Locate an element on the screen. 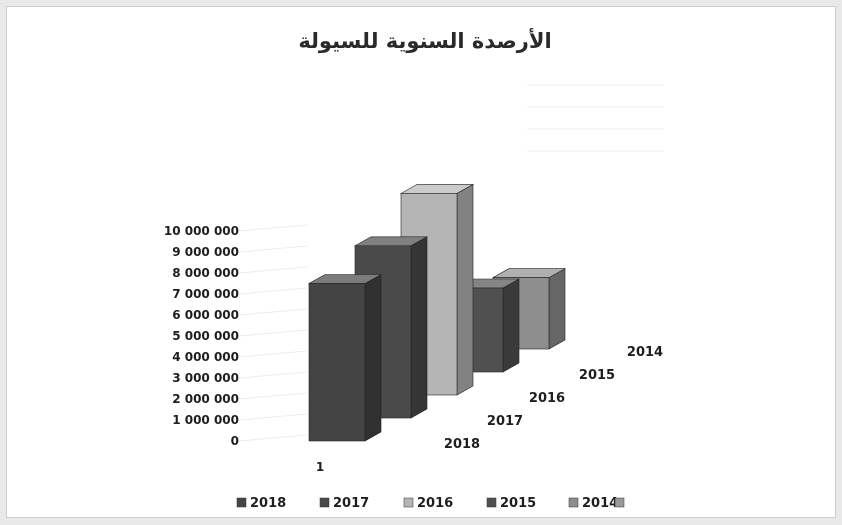 The width and height of the screenshot is (842, 525). y-tick-label: 9 000 000 is located at coordinates (205, 252).